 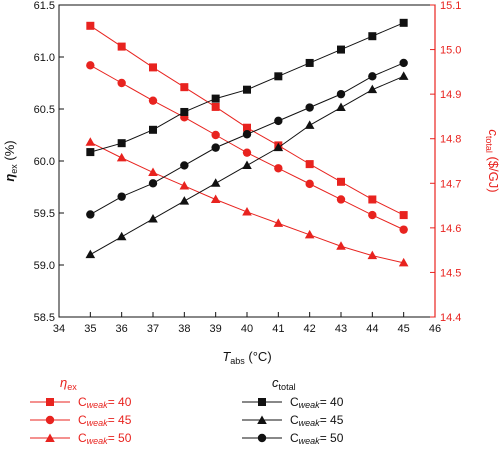 I want to click on y-left-tick-label: 60.0, so click(x=44, y=162).